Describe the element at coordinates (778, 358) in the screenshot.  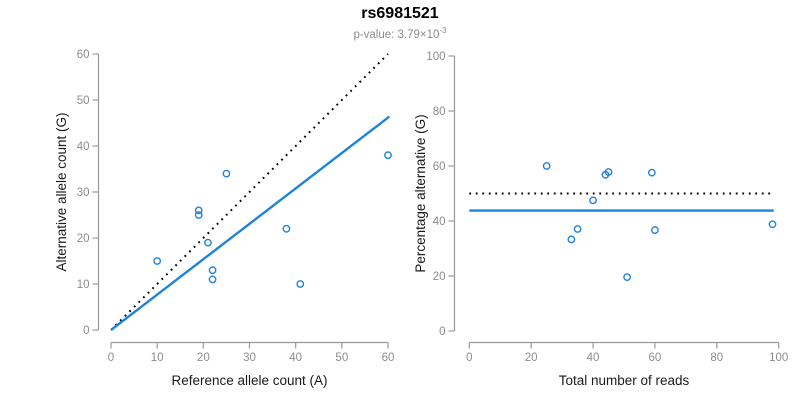
I see `x-axis-tick-label: 100` at that location.